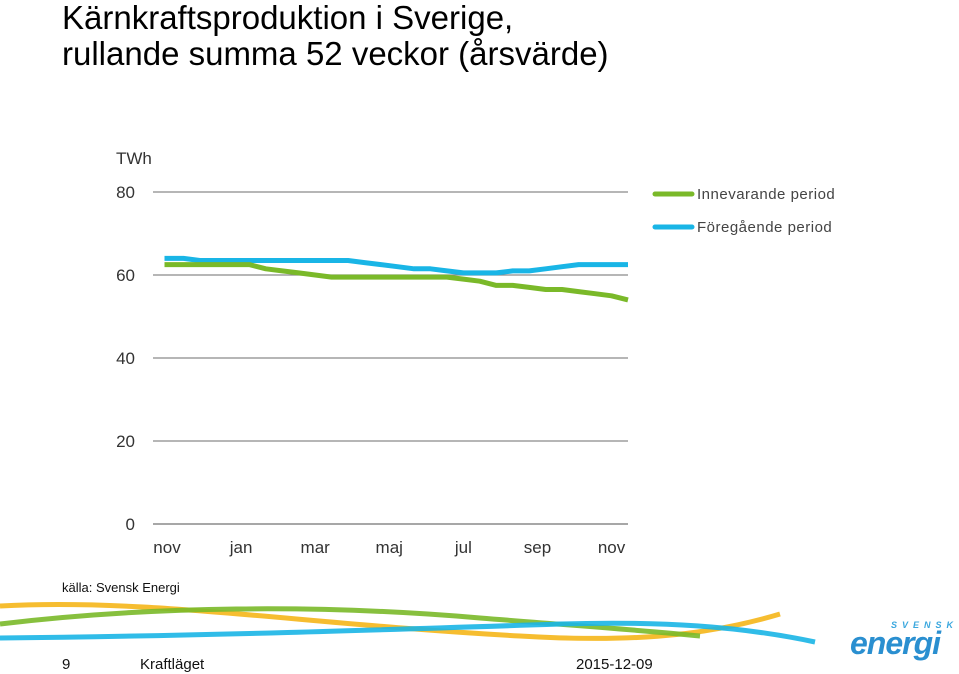  What do you see at coordinates (895, 643) in the screenshot?
I see `logo-big-text: energi` at bounding box center [895, 643].